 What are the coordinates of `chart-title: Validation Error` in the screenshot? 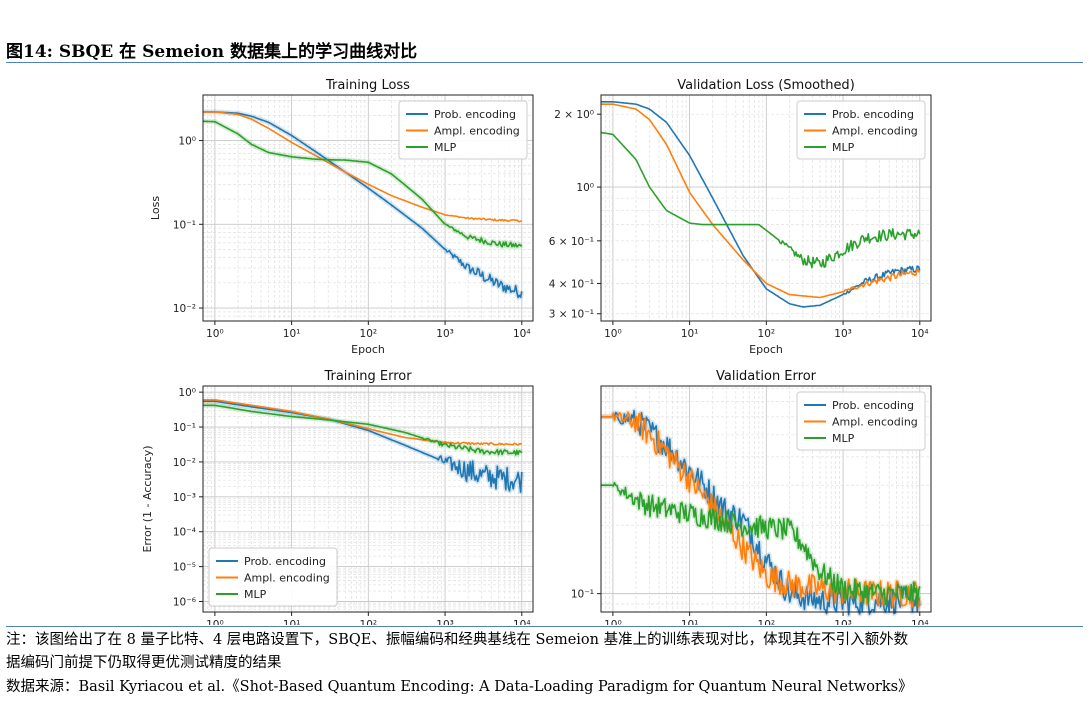 It's located at (766, 376).